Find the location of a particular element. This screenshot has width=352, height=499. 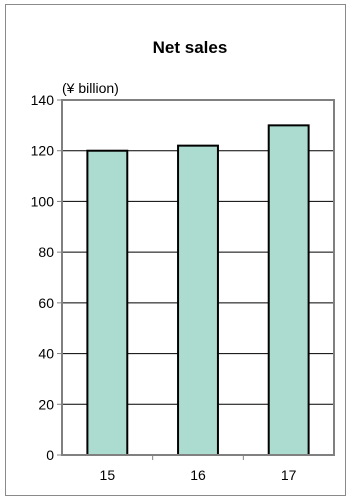

y-tick-labels: 0 20 40 60 80 100 120 140 is located at coordinates (46, 277).